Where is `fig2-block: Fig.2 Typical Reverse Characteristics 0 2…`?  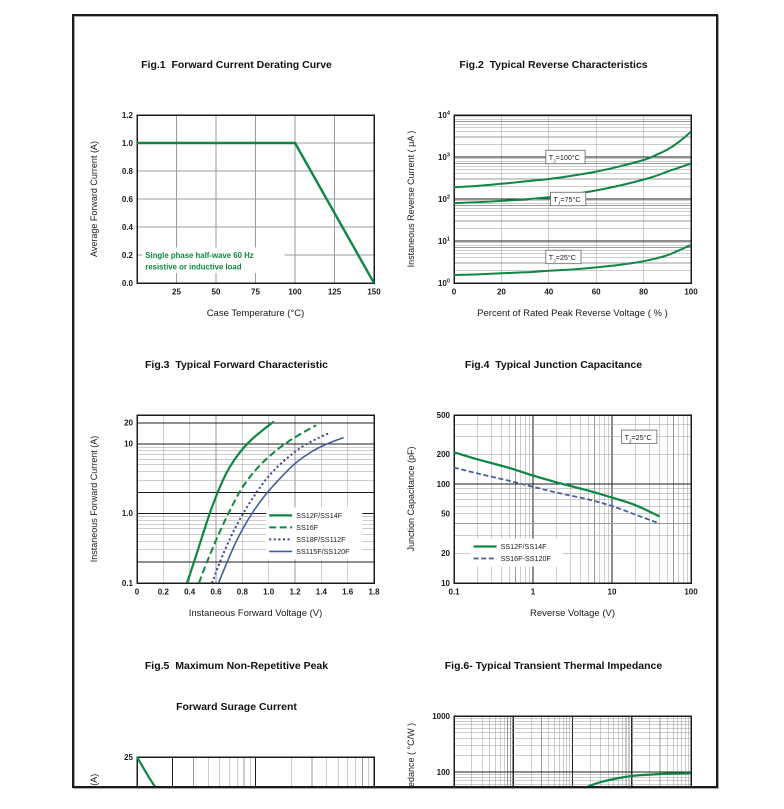 fig2-block: Fig.2 Typical Reverse Characteristics 0 2… is located at coordinates (554, 176).